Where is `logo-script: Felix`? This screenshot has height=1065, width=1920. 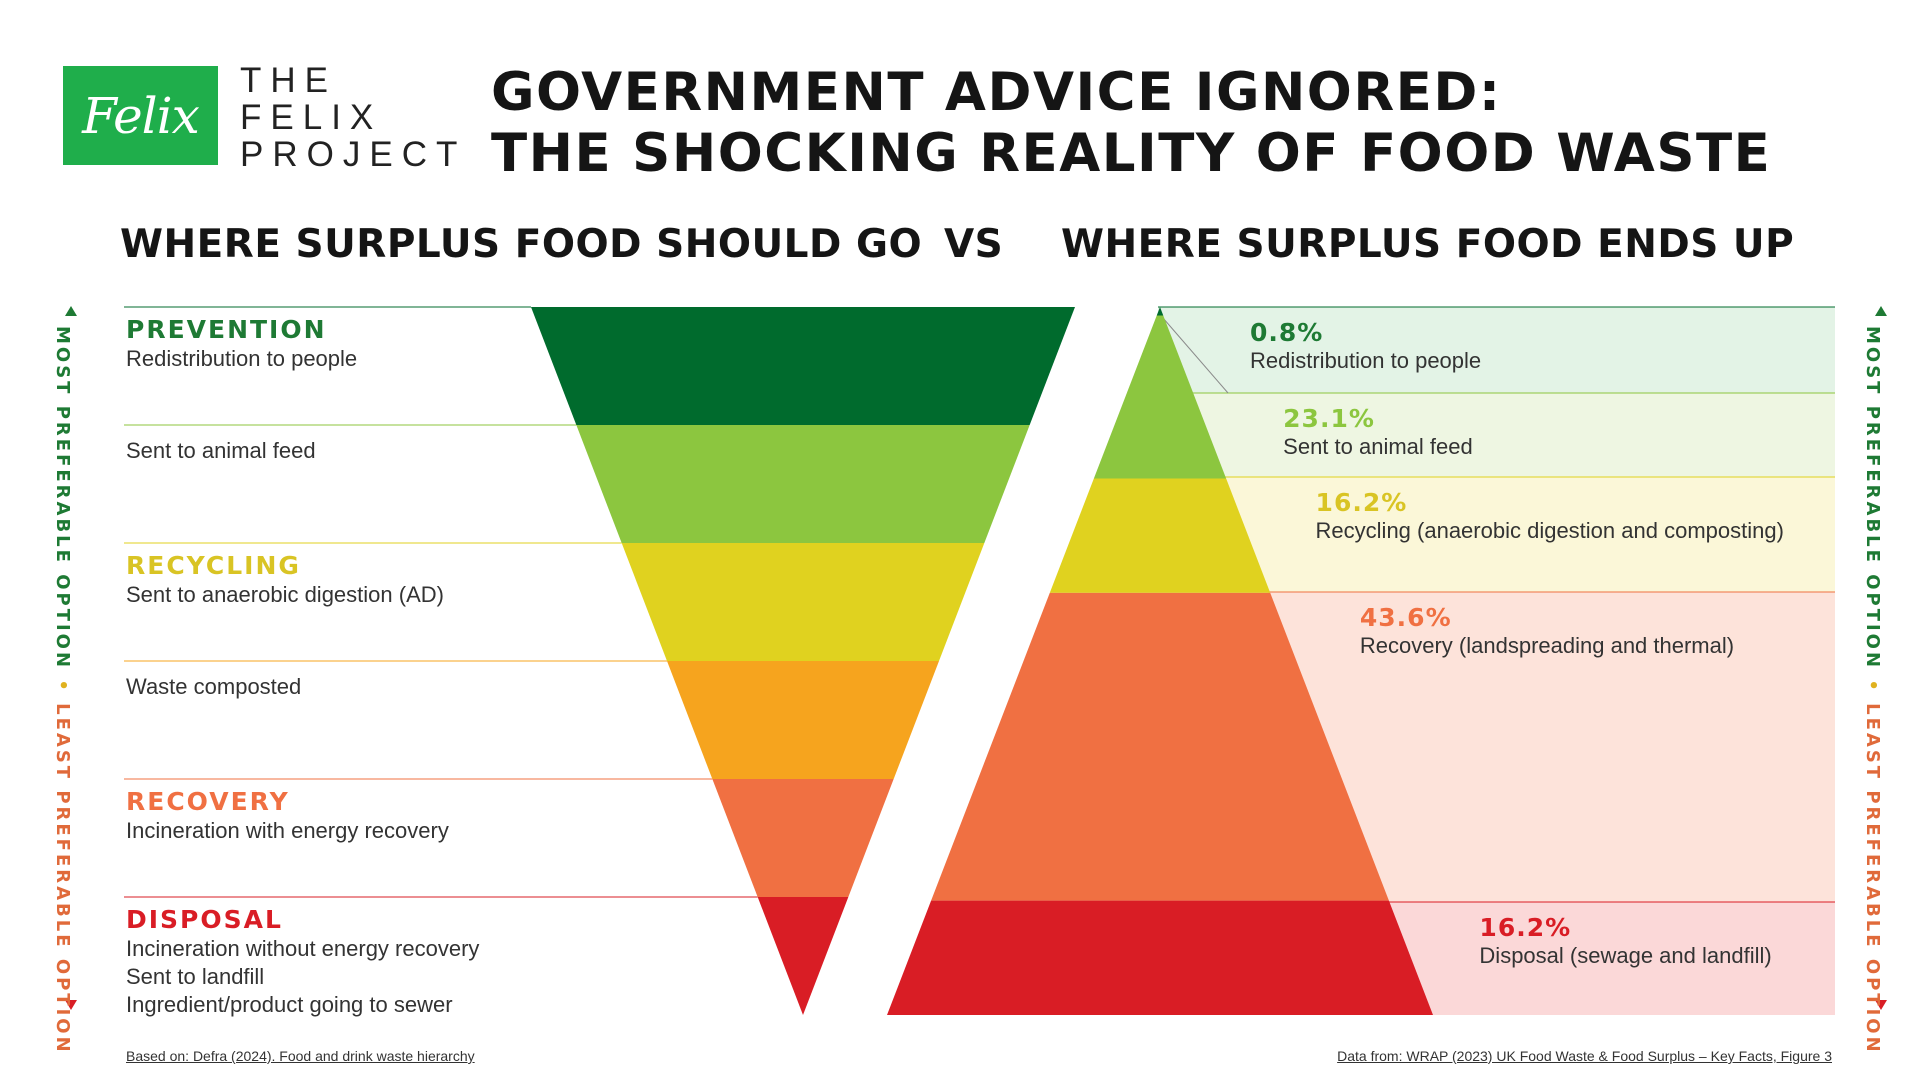 logo-script: Felix is located at coordinates (141, 115).